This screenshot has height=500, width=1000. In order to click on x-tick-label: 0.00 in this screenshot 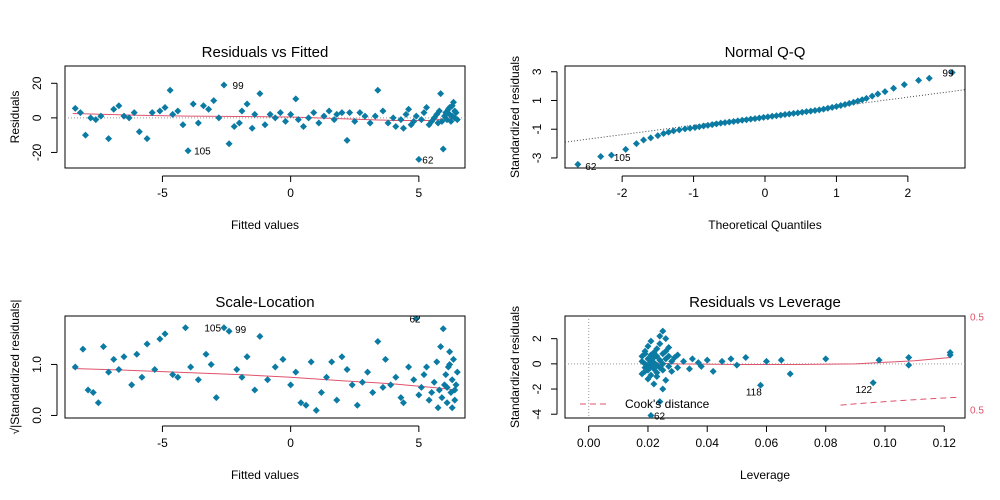, I will do `click(589, 443)`.